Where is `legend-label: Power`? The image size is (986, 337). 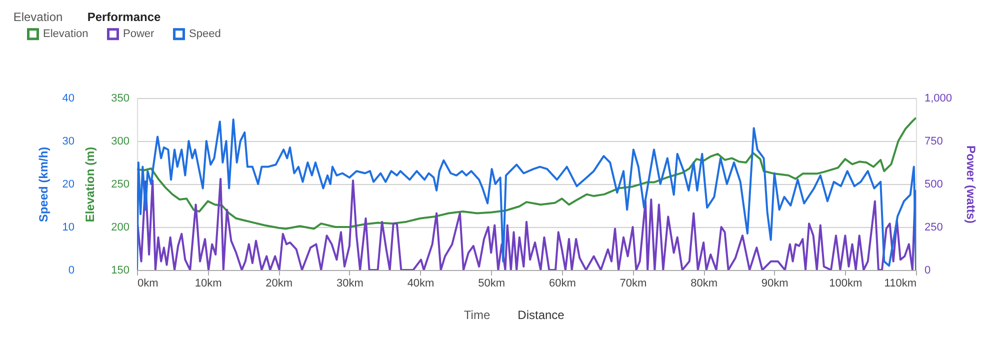 legend-label: Power is located at coordinates (139, 34).